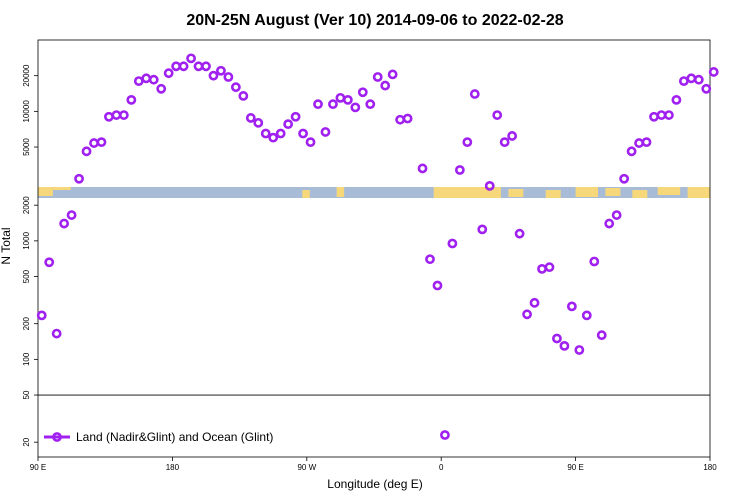 The image size is (750, 500). I want to click on y-tick-label: 500, so click(26, 276).